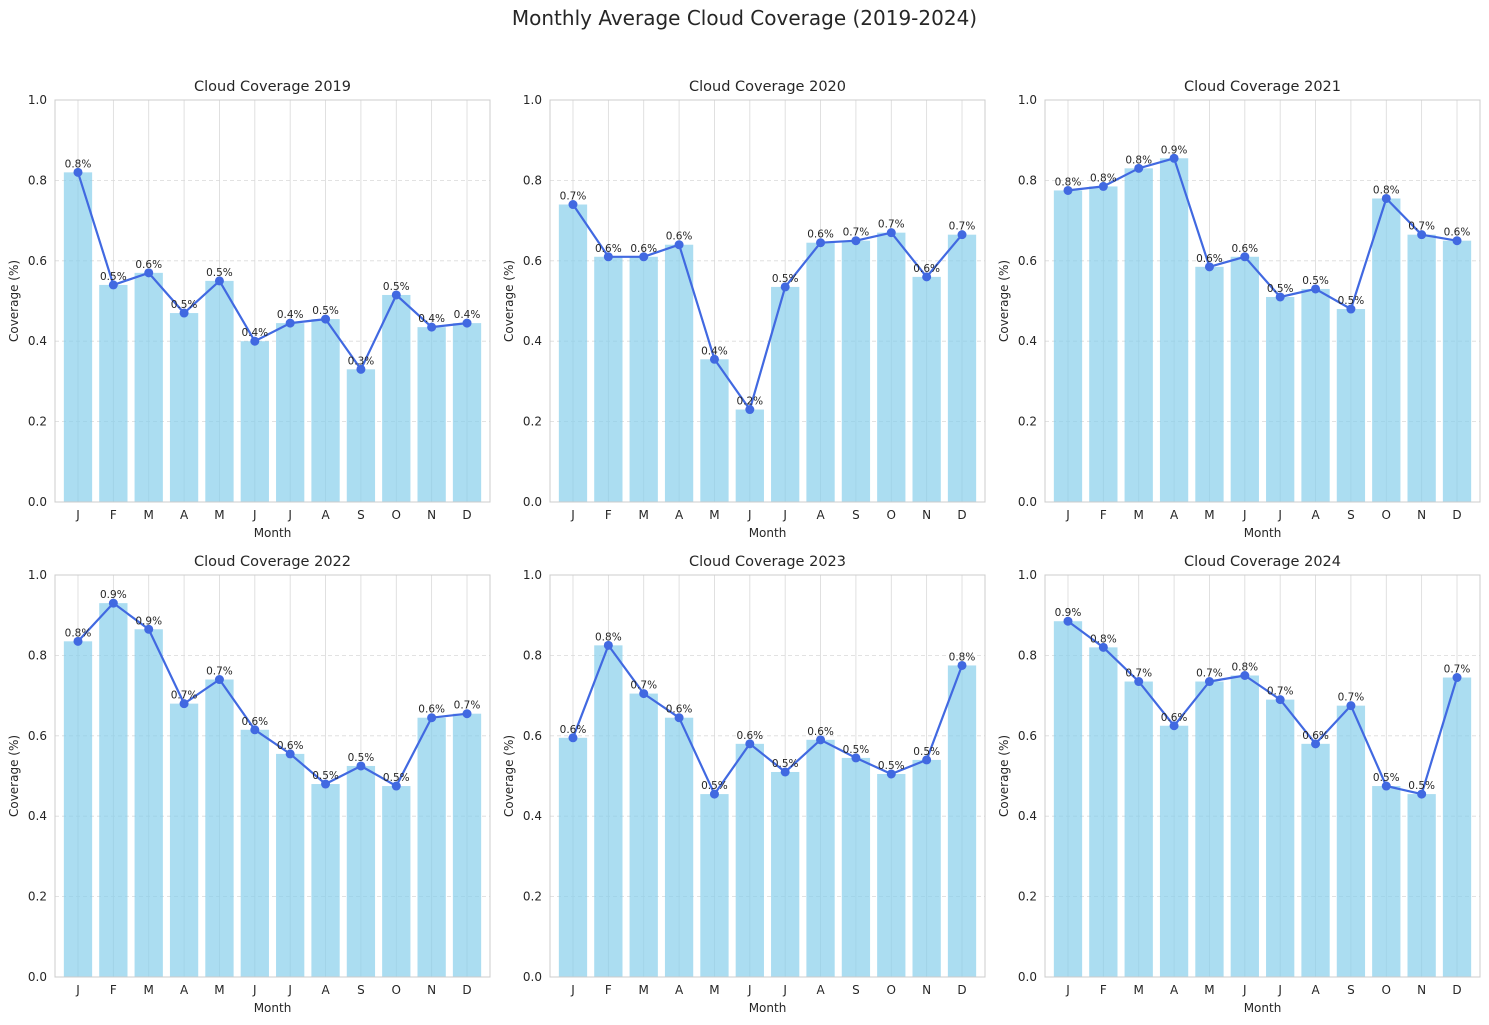 The width and height of the screenshot is (1489, 1025). I want to click on subplot-title: Cloud Coverage 2023, so click(767, 562).